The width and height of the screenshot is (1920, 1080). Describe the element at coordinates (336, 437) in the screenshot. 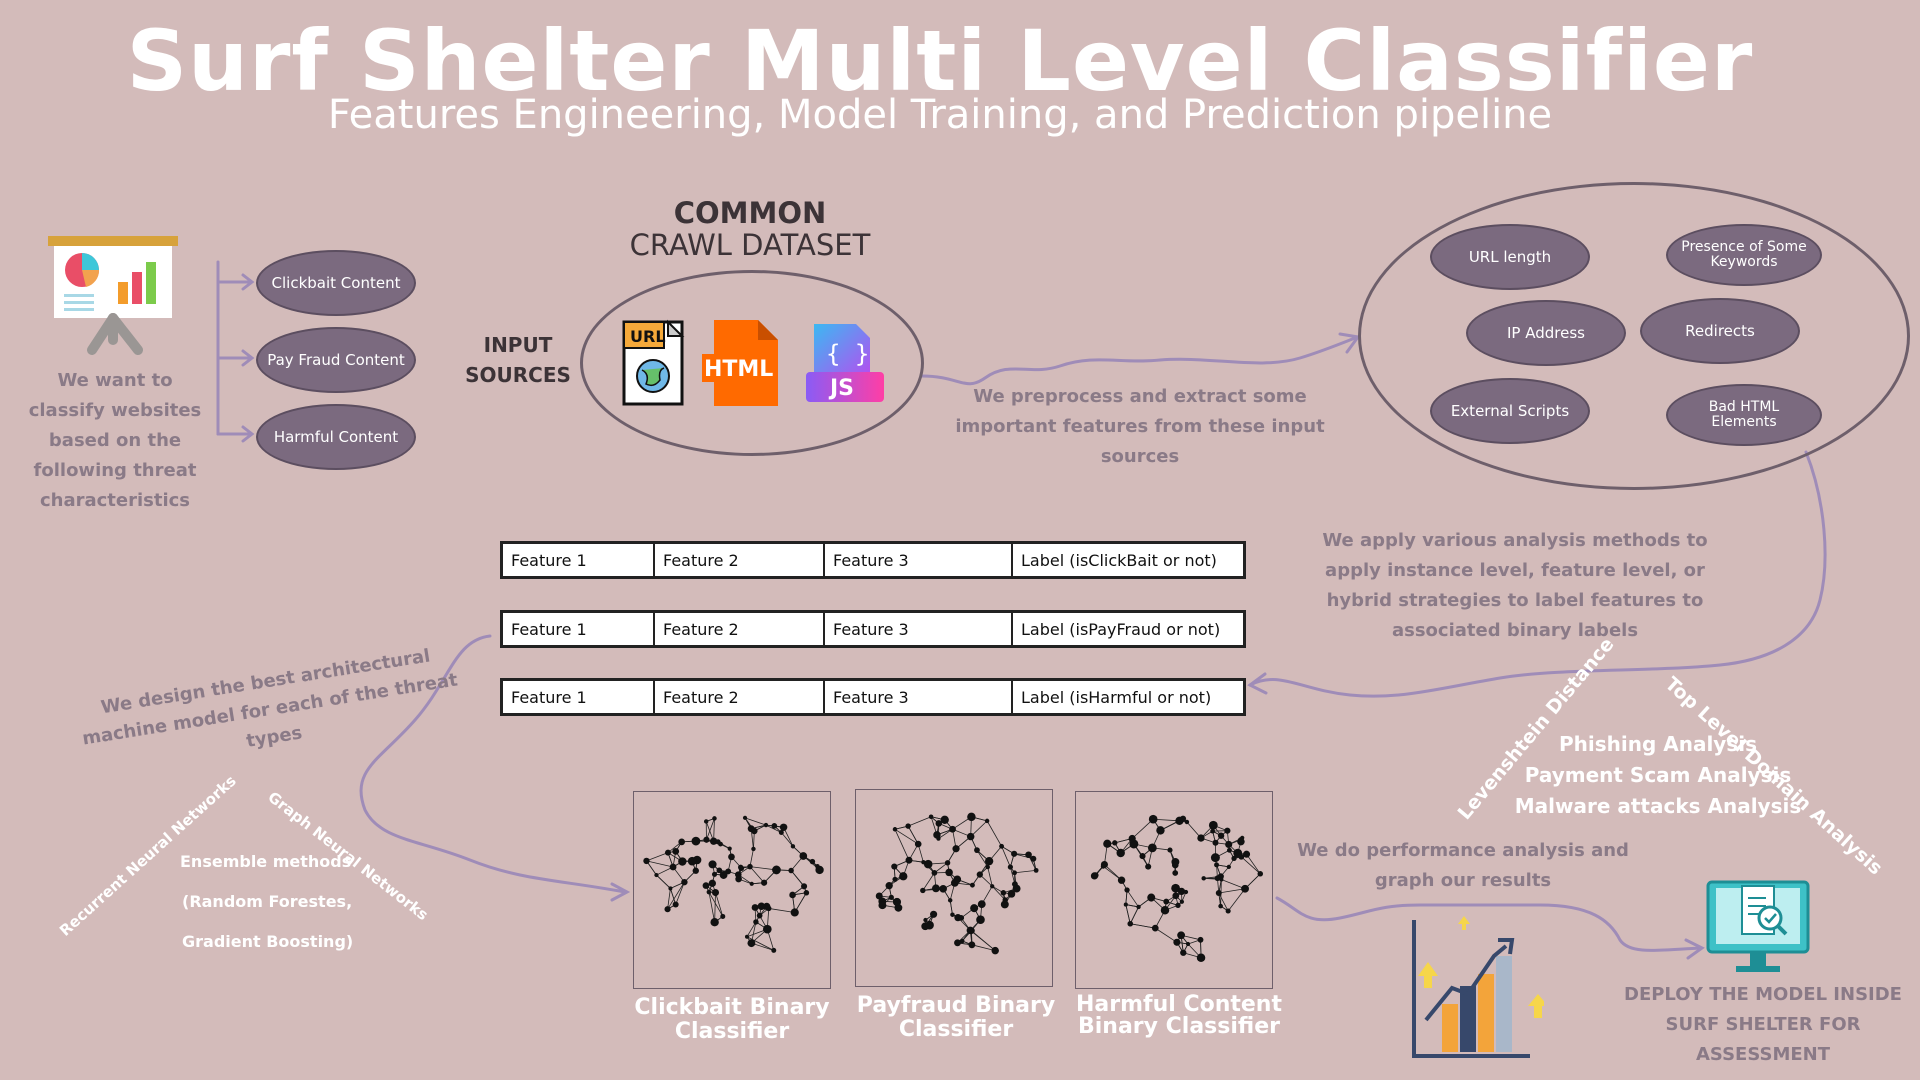

I see `threat-harmful: Harmful Content` at that location.